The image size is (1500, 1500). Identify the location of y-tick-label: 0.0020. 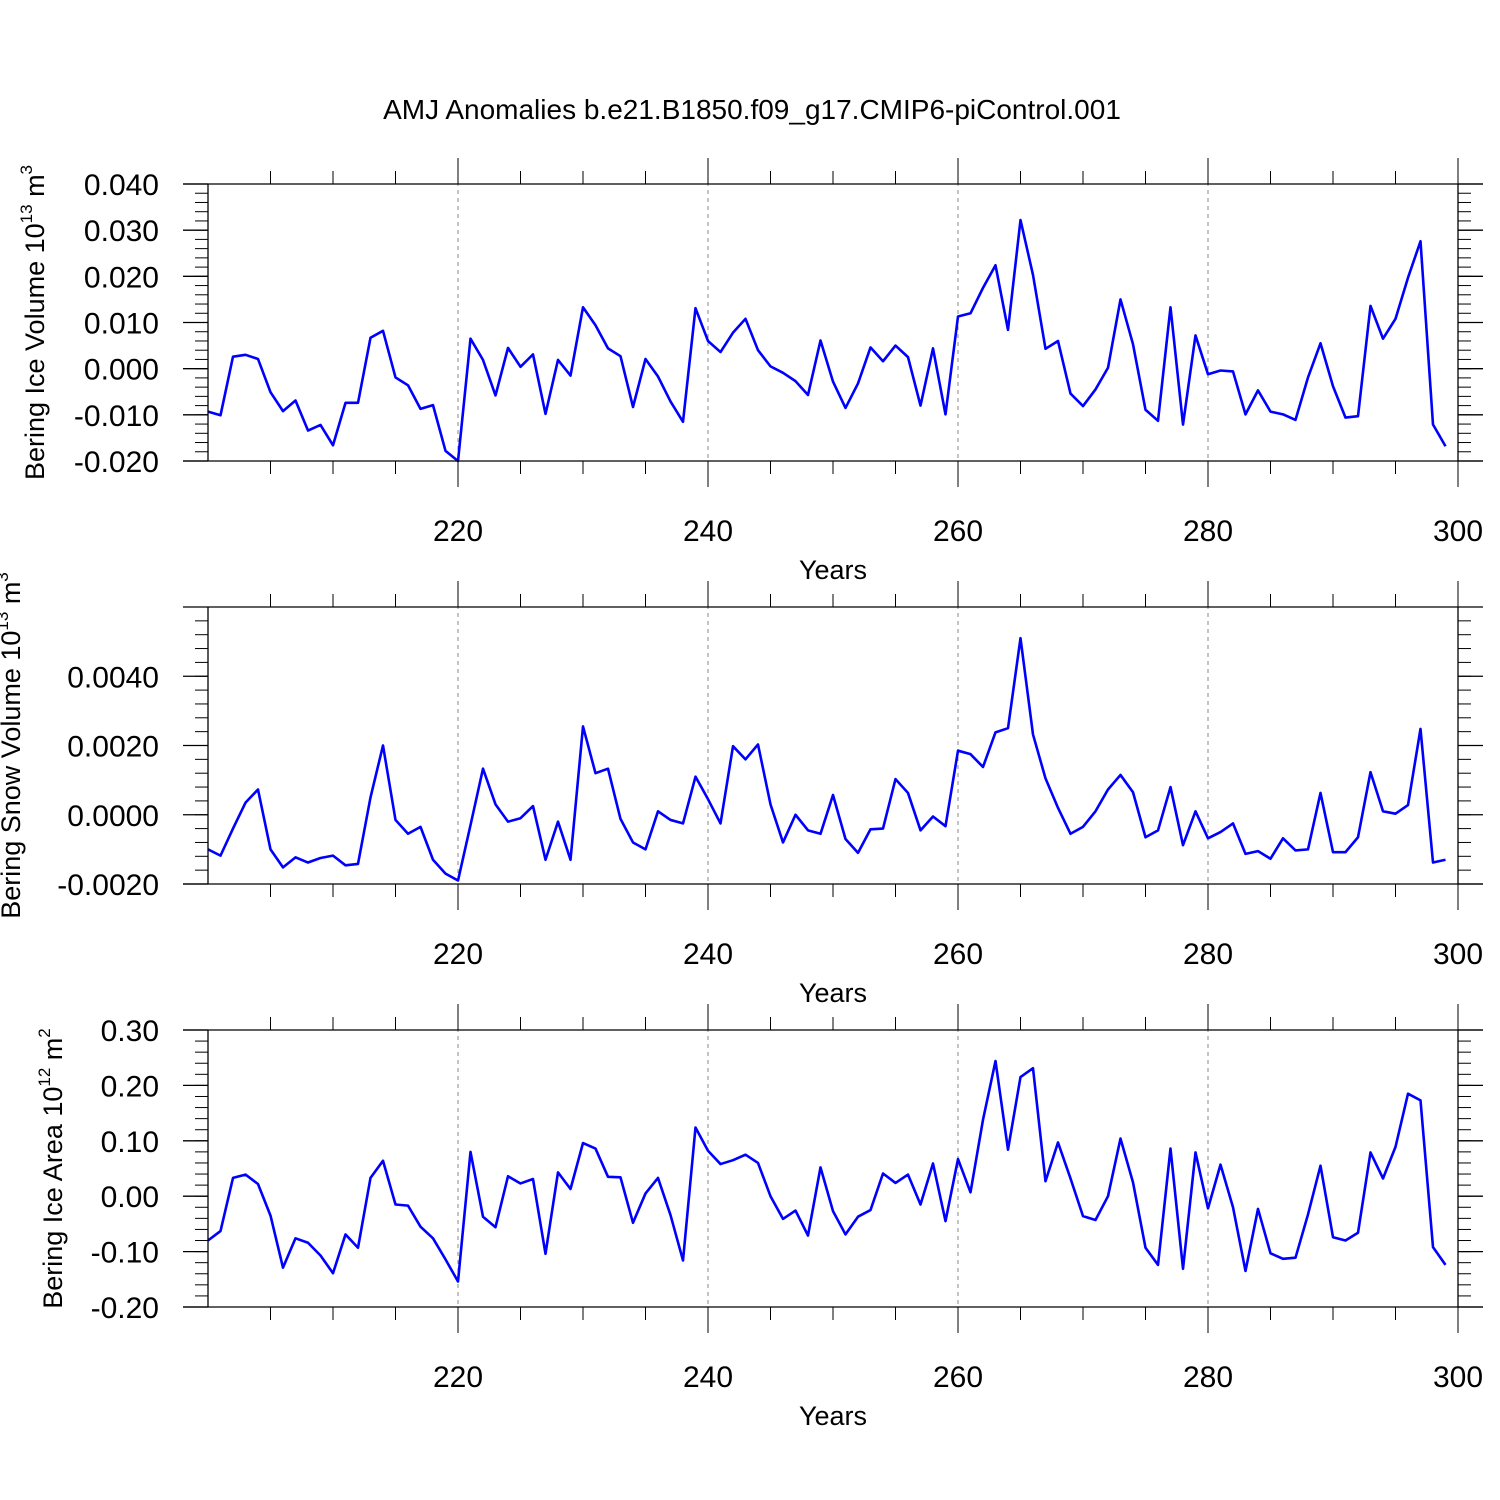
(113, 747).